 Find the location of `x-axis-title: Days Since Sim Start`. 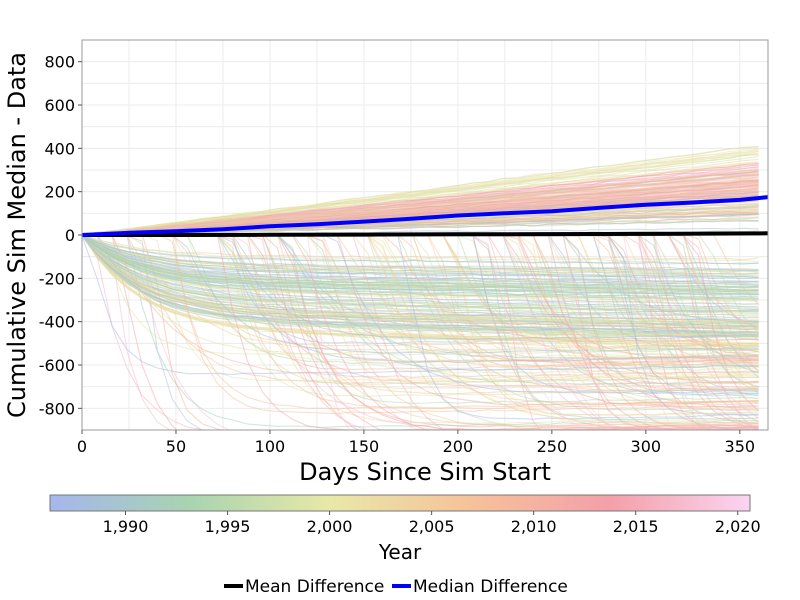

x-axis-title: Days Since Sim Start is located at coordinates (425, 472).